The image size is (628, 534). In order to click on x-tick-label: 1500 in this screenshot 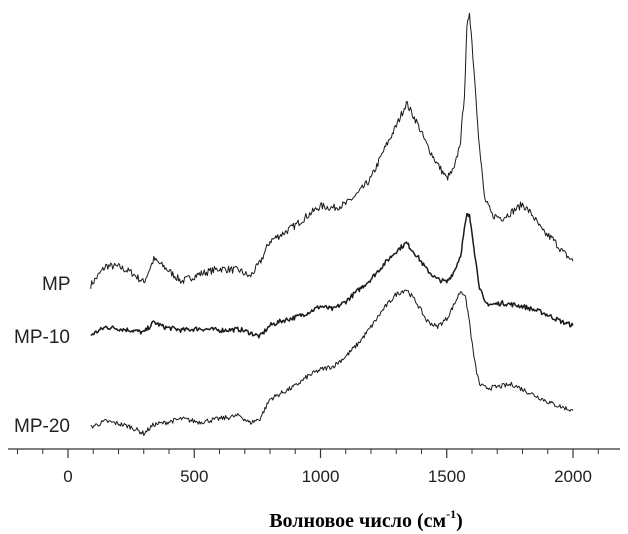, I will do `click(447, 476)`.